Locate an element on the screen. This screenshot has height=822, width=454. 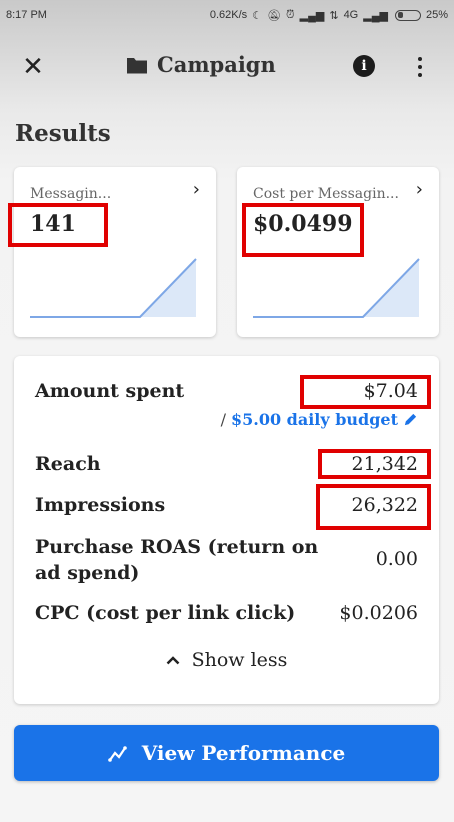
folder-icon is located at coordinates (137, 65).